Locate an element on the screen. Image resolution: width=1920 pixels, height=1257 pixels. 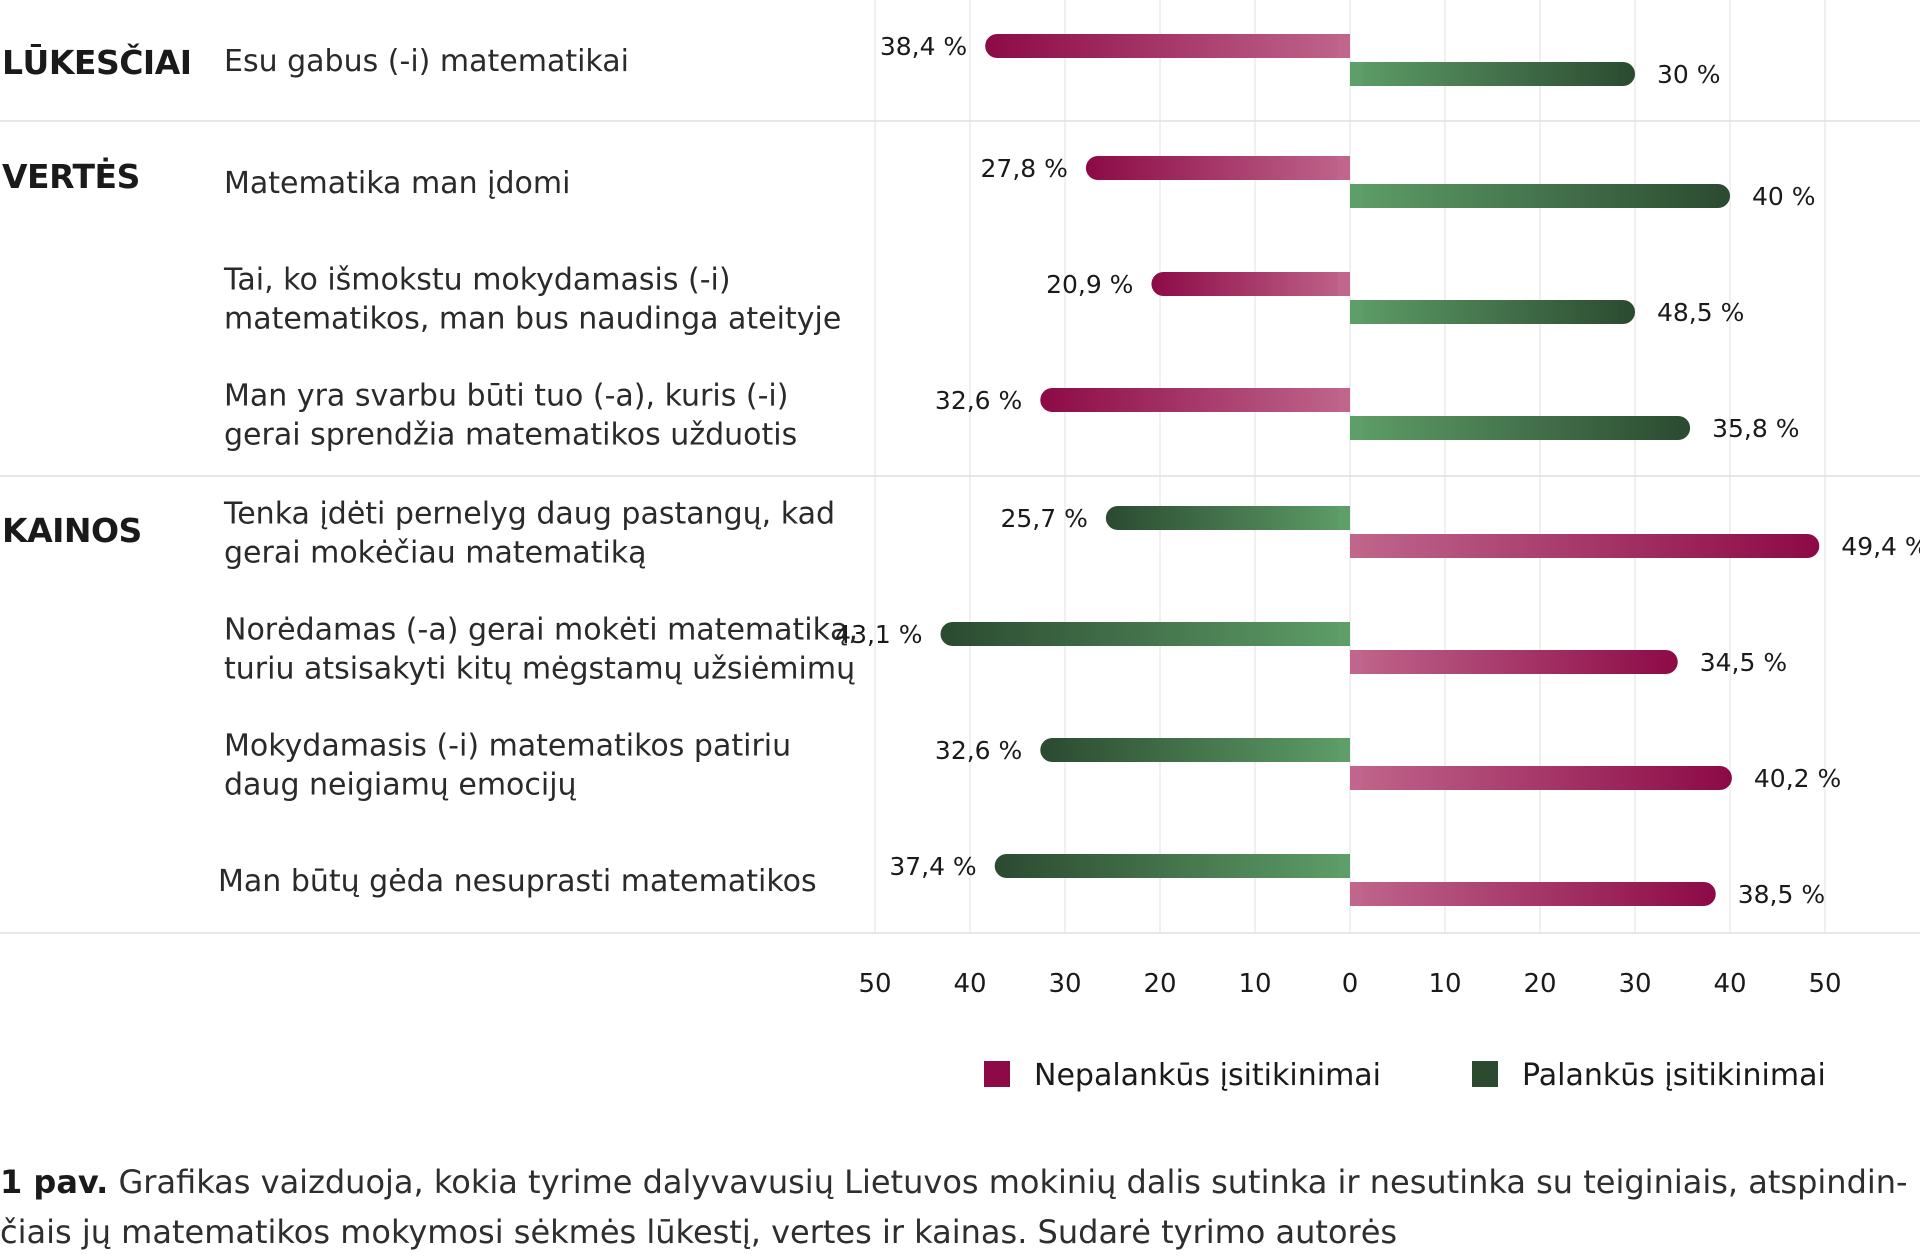
statement-text: Esu gabus (-i) matematikai is located at coordinates (426, 61).